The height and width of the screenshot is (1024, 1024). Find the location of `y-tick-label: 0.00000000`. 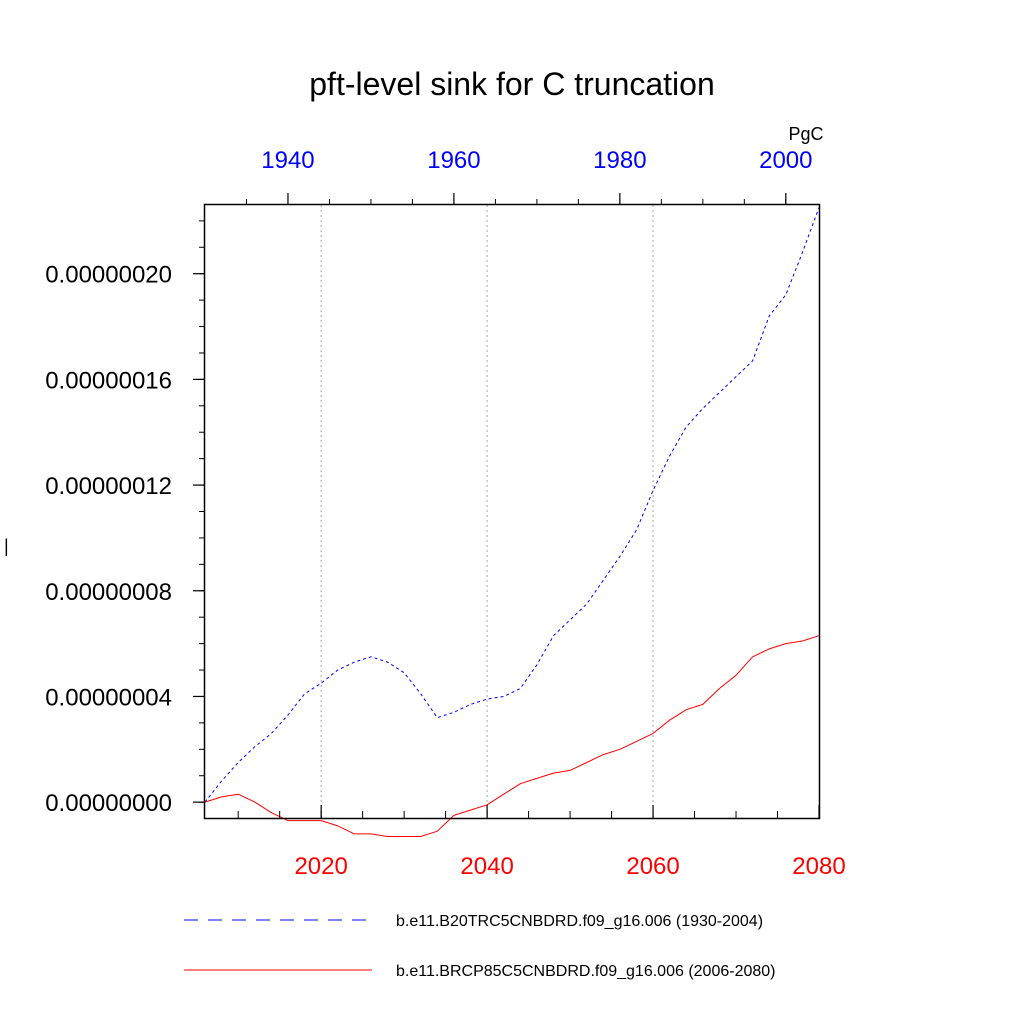

y-tick-label: 0.00000000 is located at coordinates (108, 803).